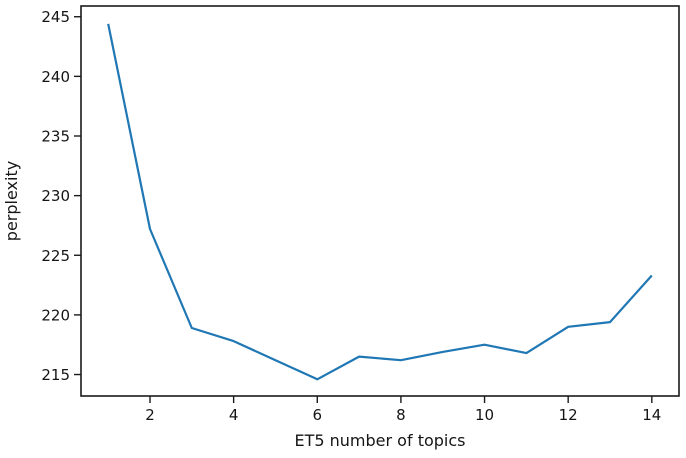 This screenshot has height=458, width=686. Describe the element at coordinates (484, 415) in the screenshot. I see `x-tick-label: 10` at that location.